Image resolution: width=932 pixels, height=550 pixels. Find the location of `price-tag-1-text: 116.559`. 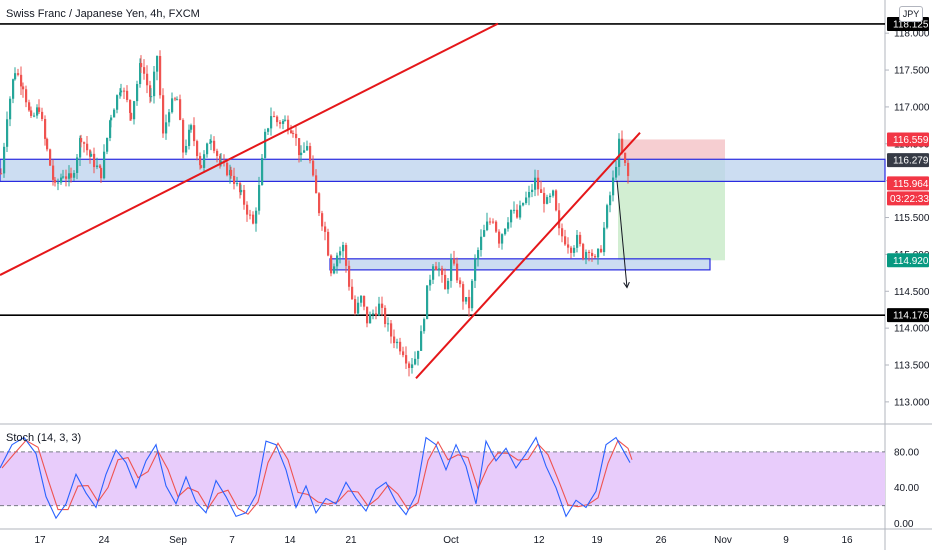

price-tag-1-text: 116.559 is located at coordinates (911, 140).